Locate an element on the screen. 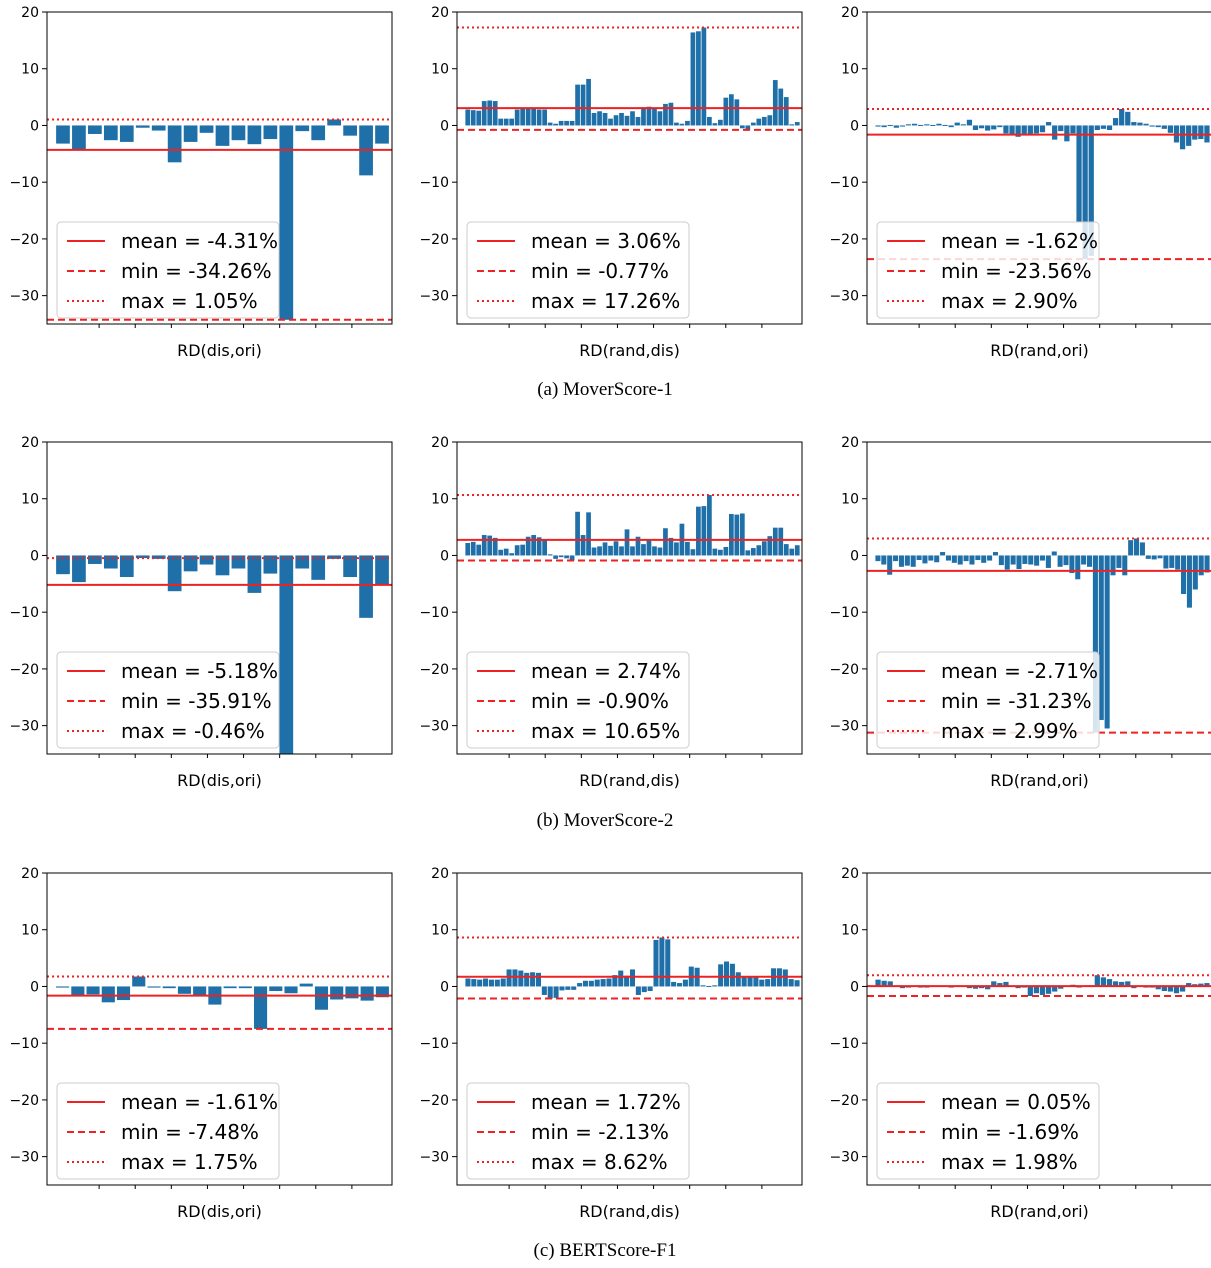 This screenshot has width=1211, height=1268. bars is located at coordinates (222, 219).